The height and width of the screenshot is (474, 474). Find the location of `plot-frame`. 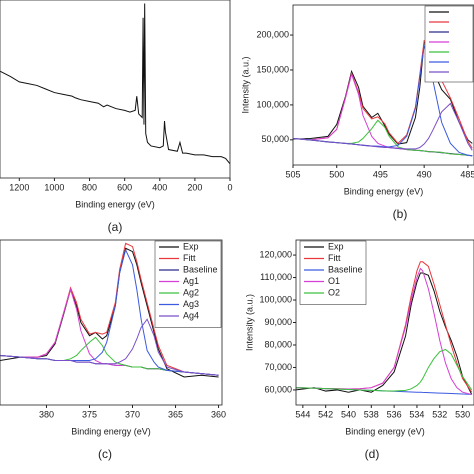

plot-frame is located at coordinates (383, 85).